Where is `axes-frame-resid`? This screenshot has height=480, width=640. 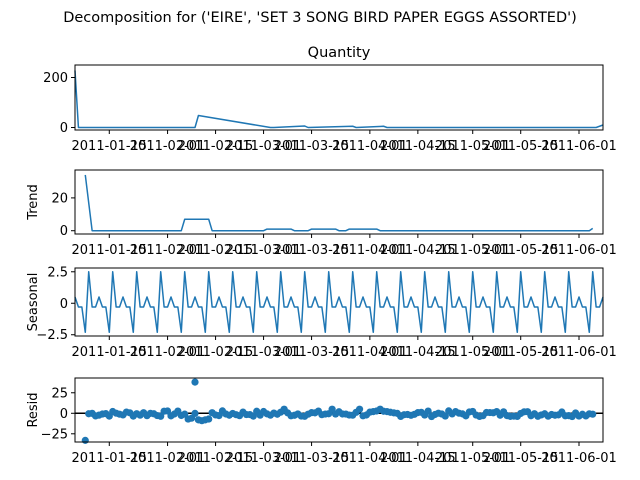
axes-frame-resid is located at coordinates (339, 410).